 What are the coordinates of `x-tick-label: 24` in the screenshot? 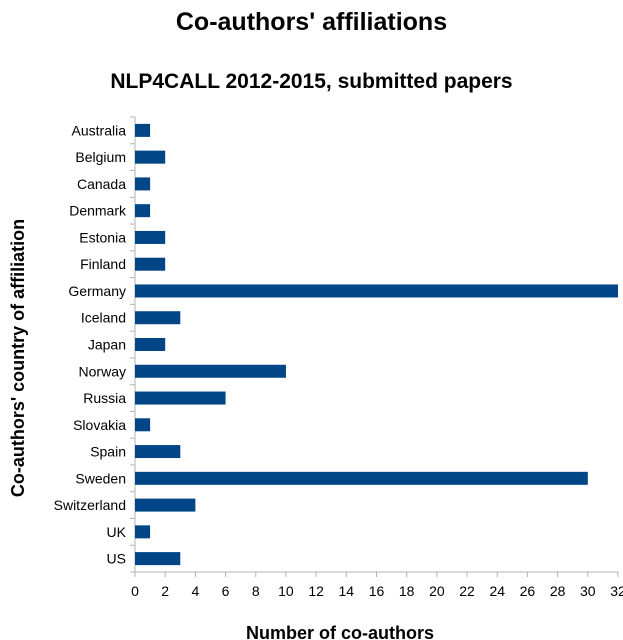 It's located at (497, 591).